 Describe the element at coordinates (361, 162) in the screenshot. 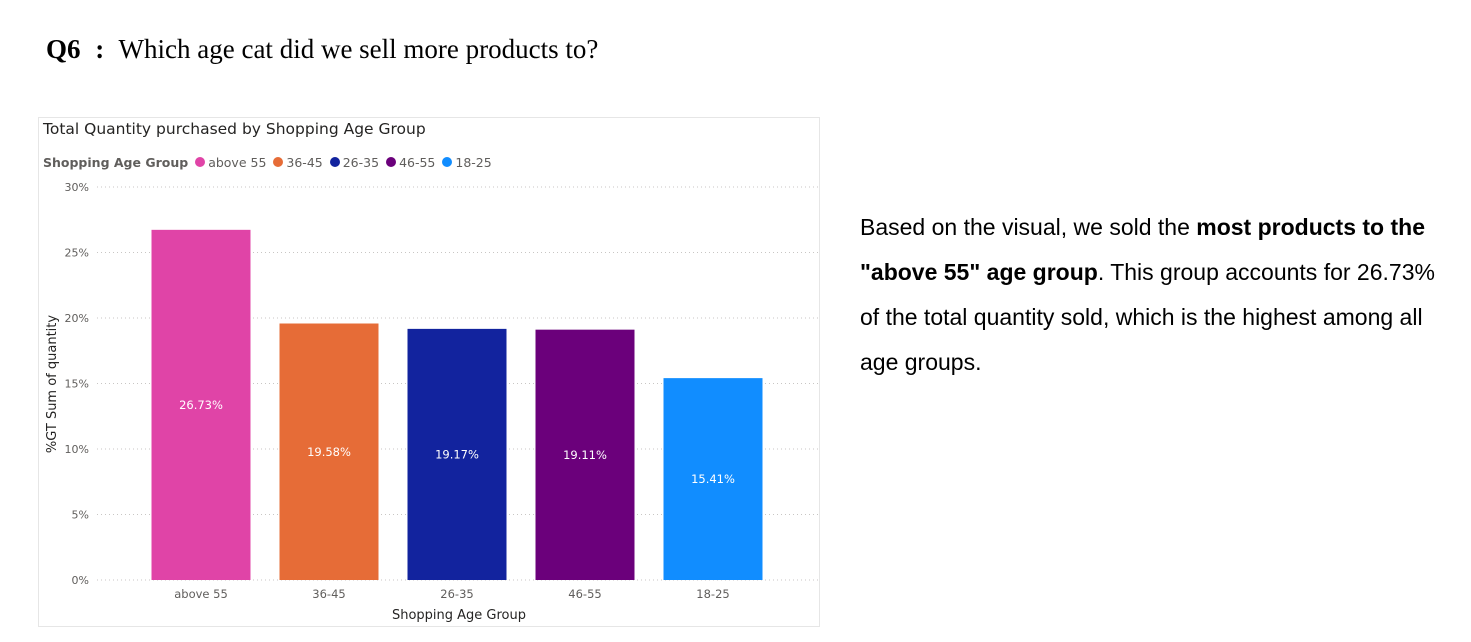

I see `legend-label: 26-35` at that location.